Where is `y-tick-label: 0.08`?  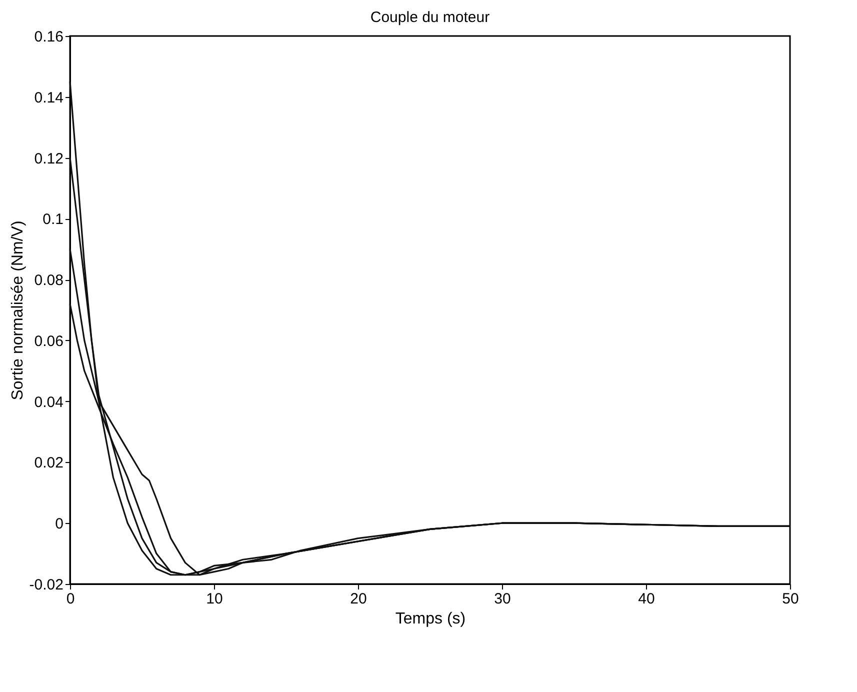
y-tick-label: 0.08 is located at coordinates (49, 281).